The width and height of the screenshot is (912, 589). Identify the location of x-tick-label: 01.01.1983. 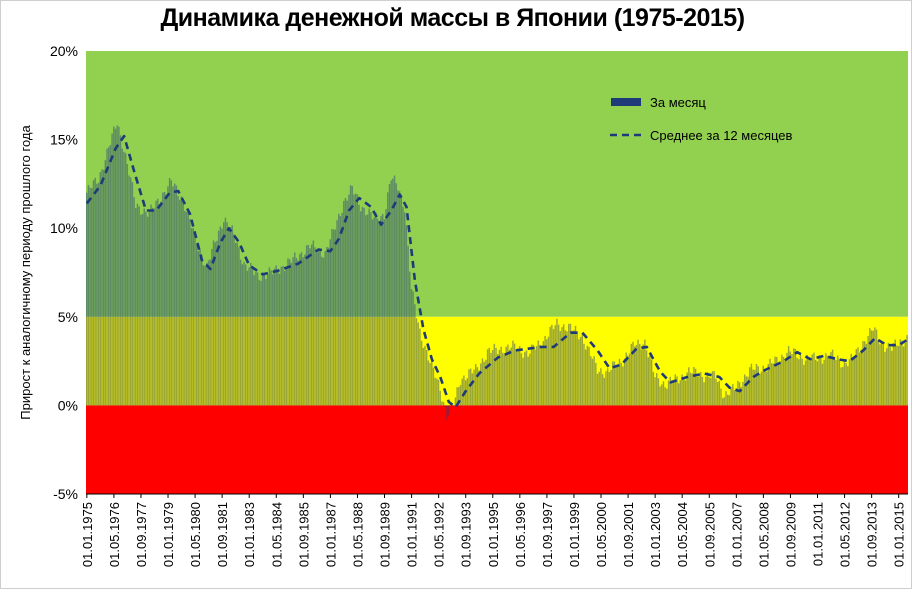
(249, 534).